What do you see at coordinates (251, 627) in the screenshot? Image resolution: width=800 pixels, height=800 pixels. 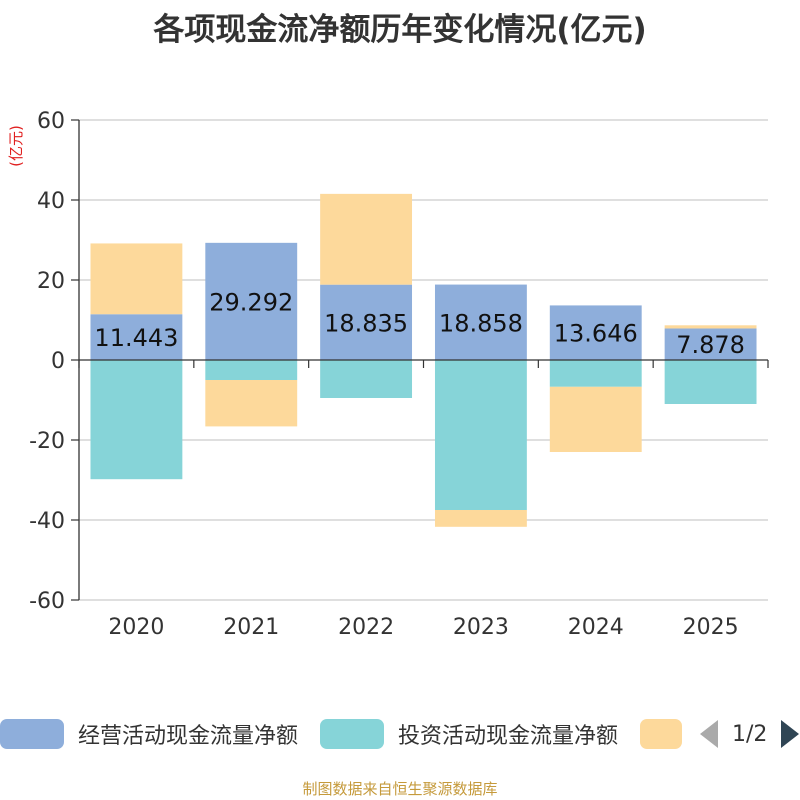 I see `x-tick-label: 2021` at bounding box center [251, 627].